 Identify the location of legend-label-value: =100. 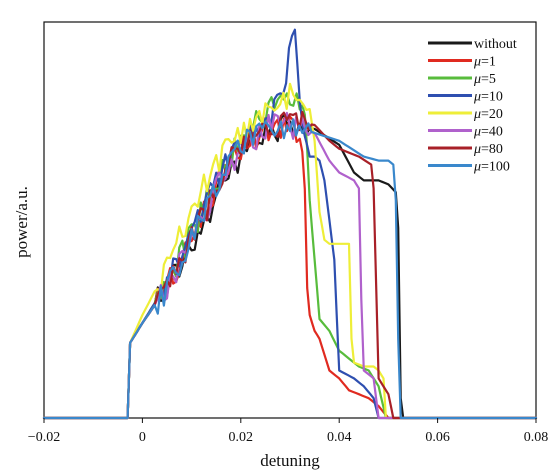
(495, 167).